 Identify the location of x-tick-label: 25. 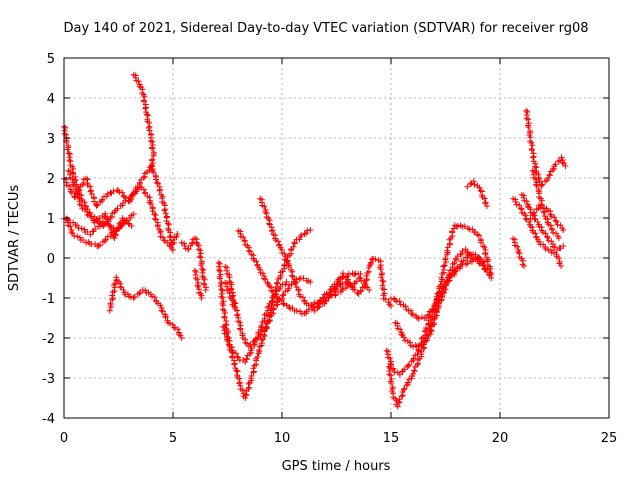
(609, 438).